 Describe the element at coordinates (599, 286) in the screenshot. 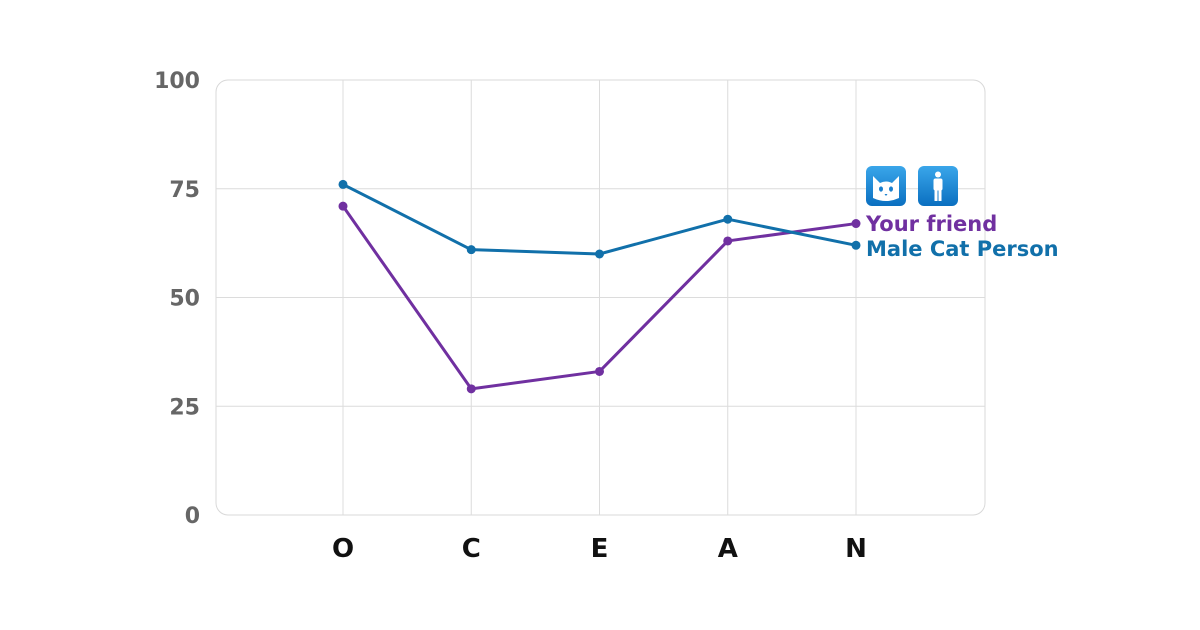

I see `series-group` at that location.